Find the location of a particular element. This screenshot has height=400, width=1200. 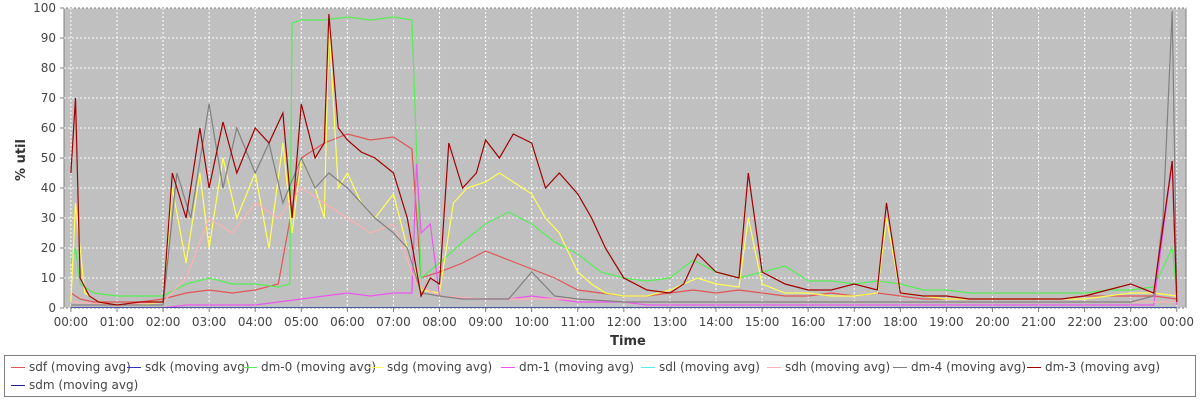

x-tick-label: 05:00 is located at coordinates (301, 322).